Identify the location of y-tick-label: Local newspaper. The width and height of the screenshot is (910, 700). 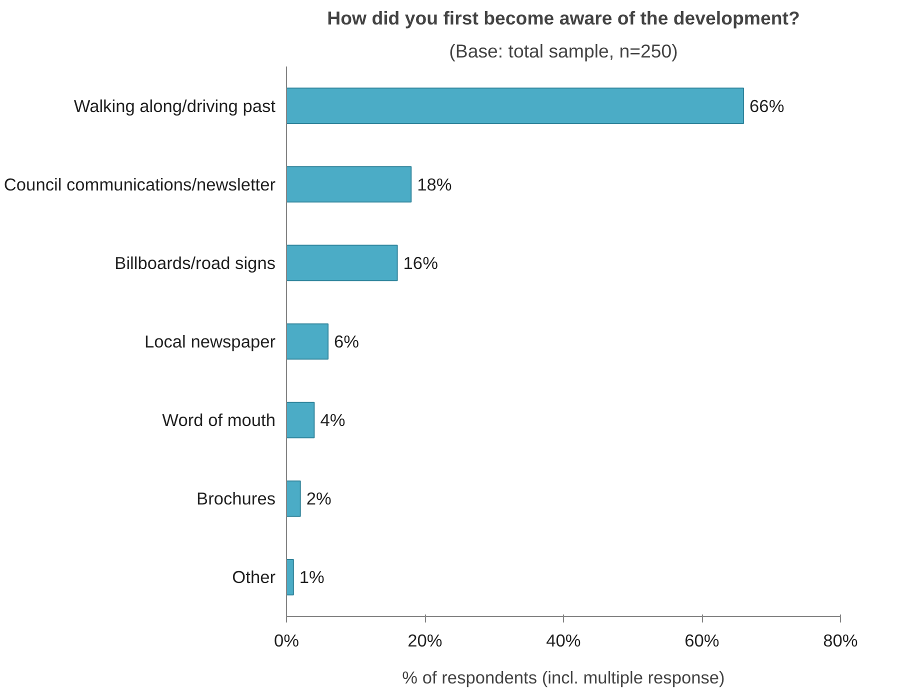
(210, 342).